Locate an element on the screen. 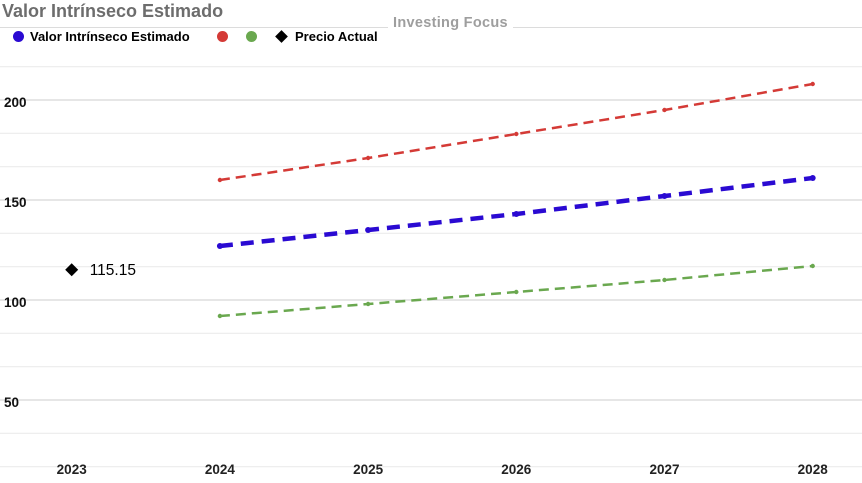  y-axis-tick-label: 100 is located at coordinates (15, 302).